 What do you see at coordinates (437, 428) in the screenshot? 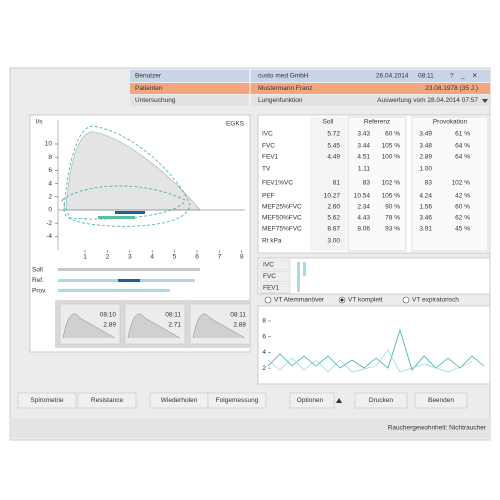
I see `status-text: Rauchergewohnheit: Nichtraucher` at bounding box center [437, 428].